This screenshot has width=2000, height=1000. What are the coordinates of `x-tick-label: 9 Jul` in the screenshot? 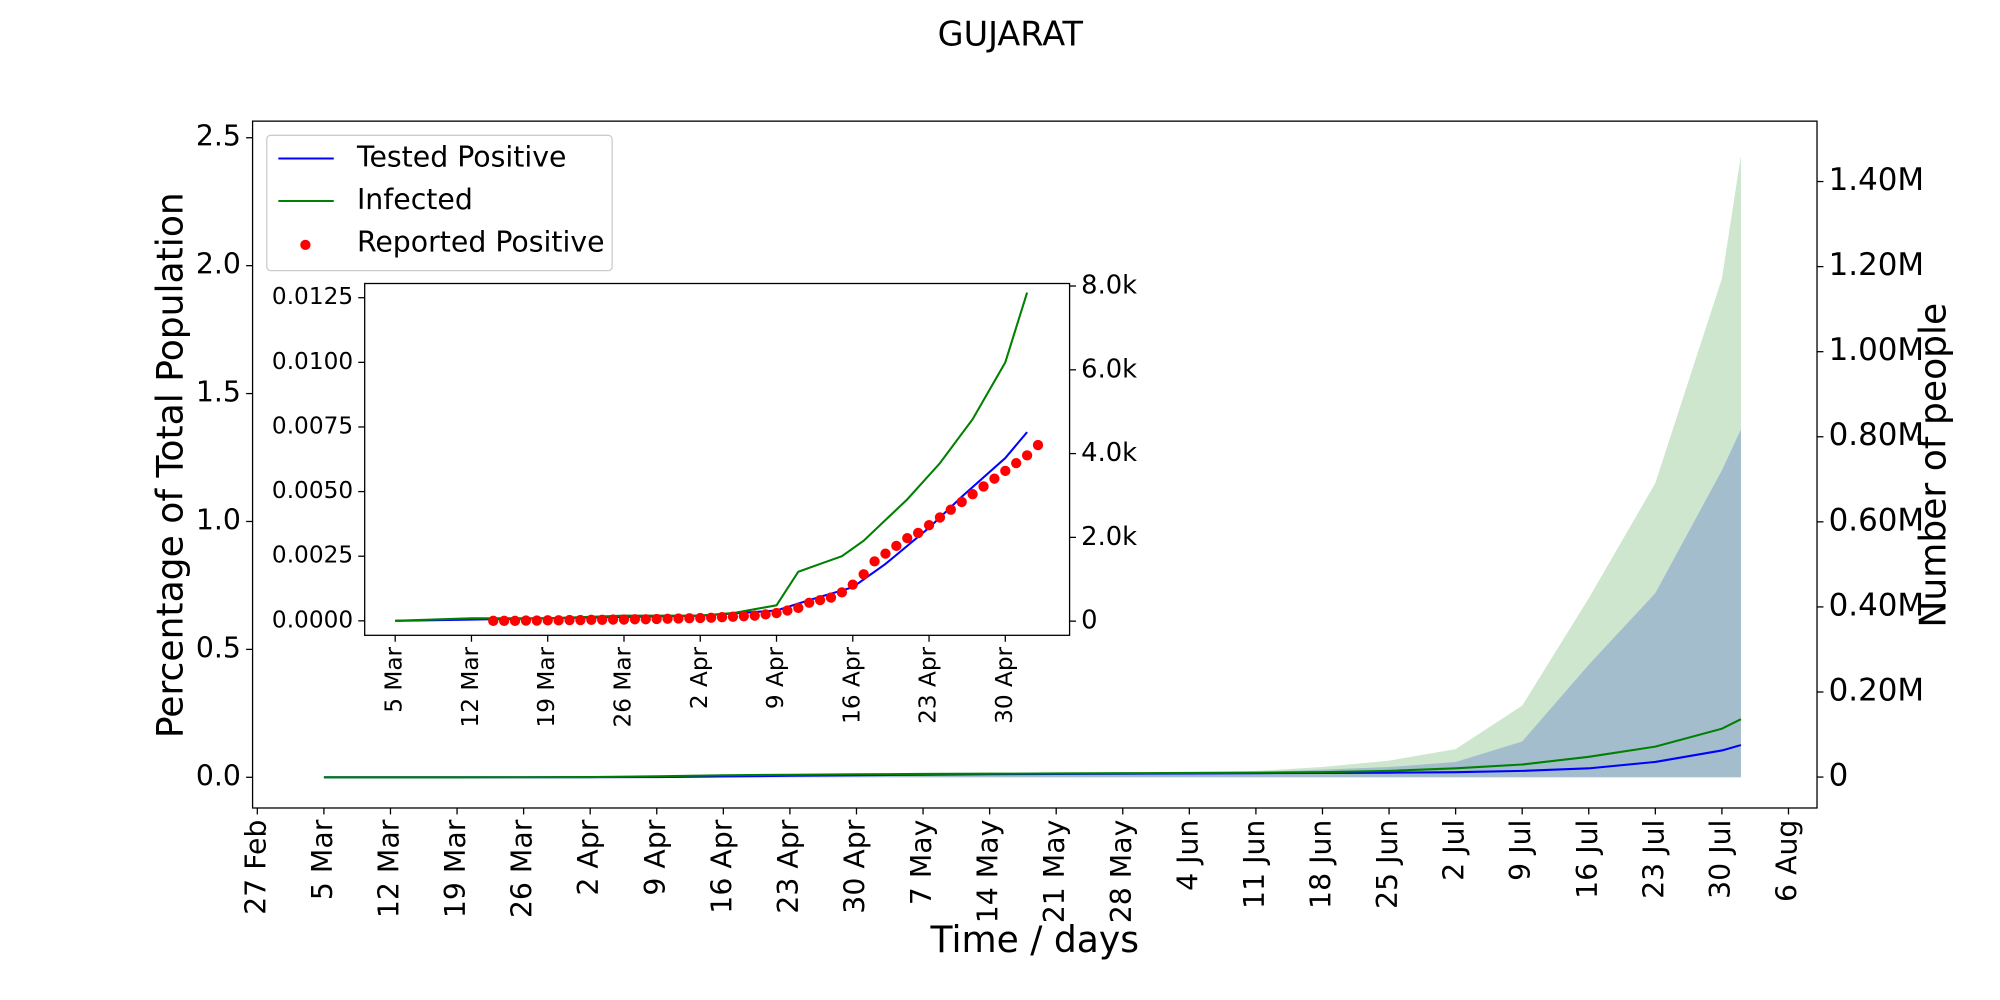 It's located at (1520, 850).